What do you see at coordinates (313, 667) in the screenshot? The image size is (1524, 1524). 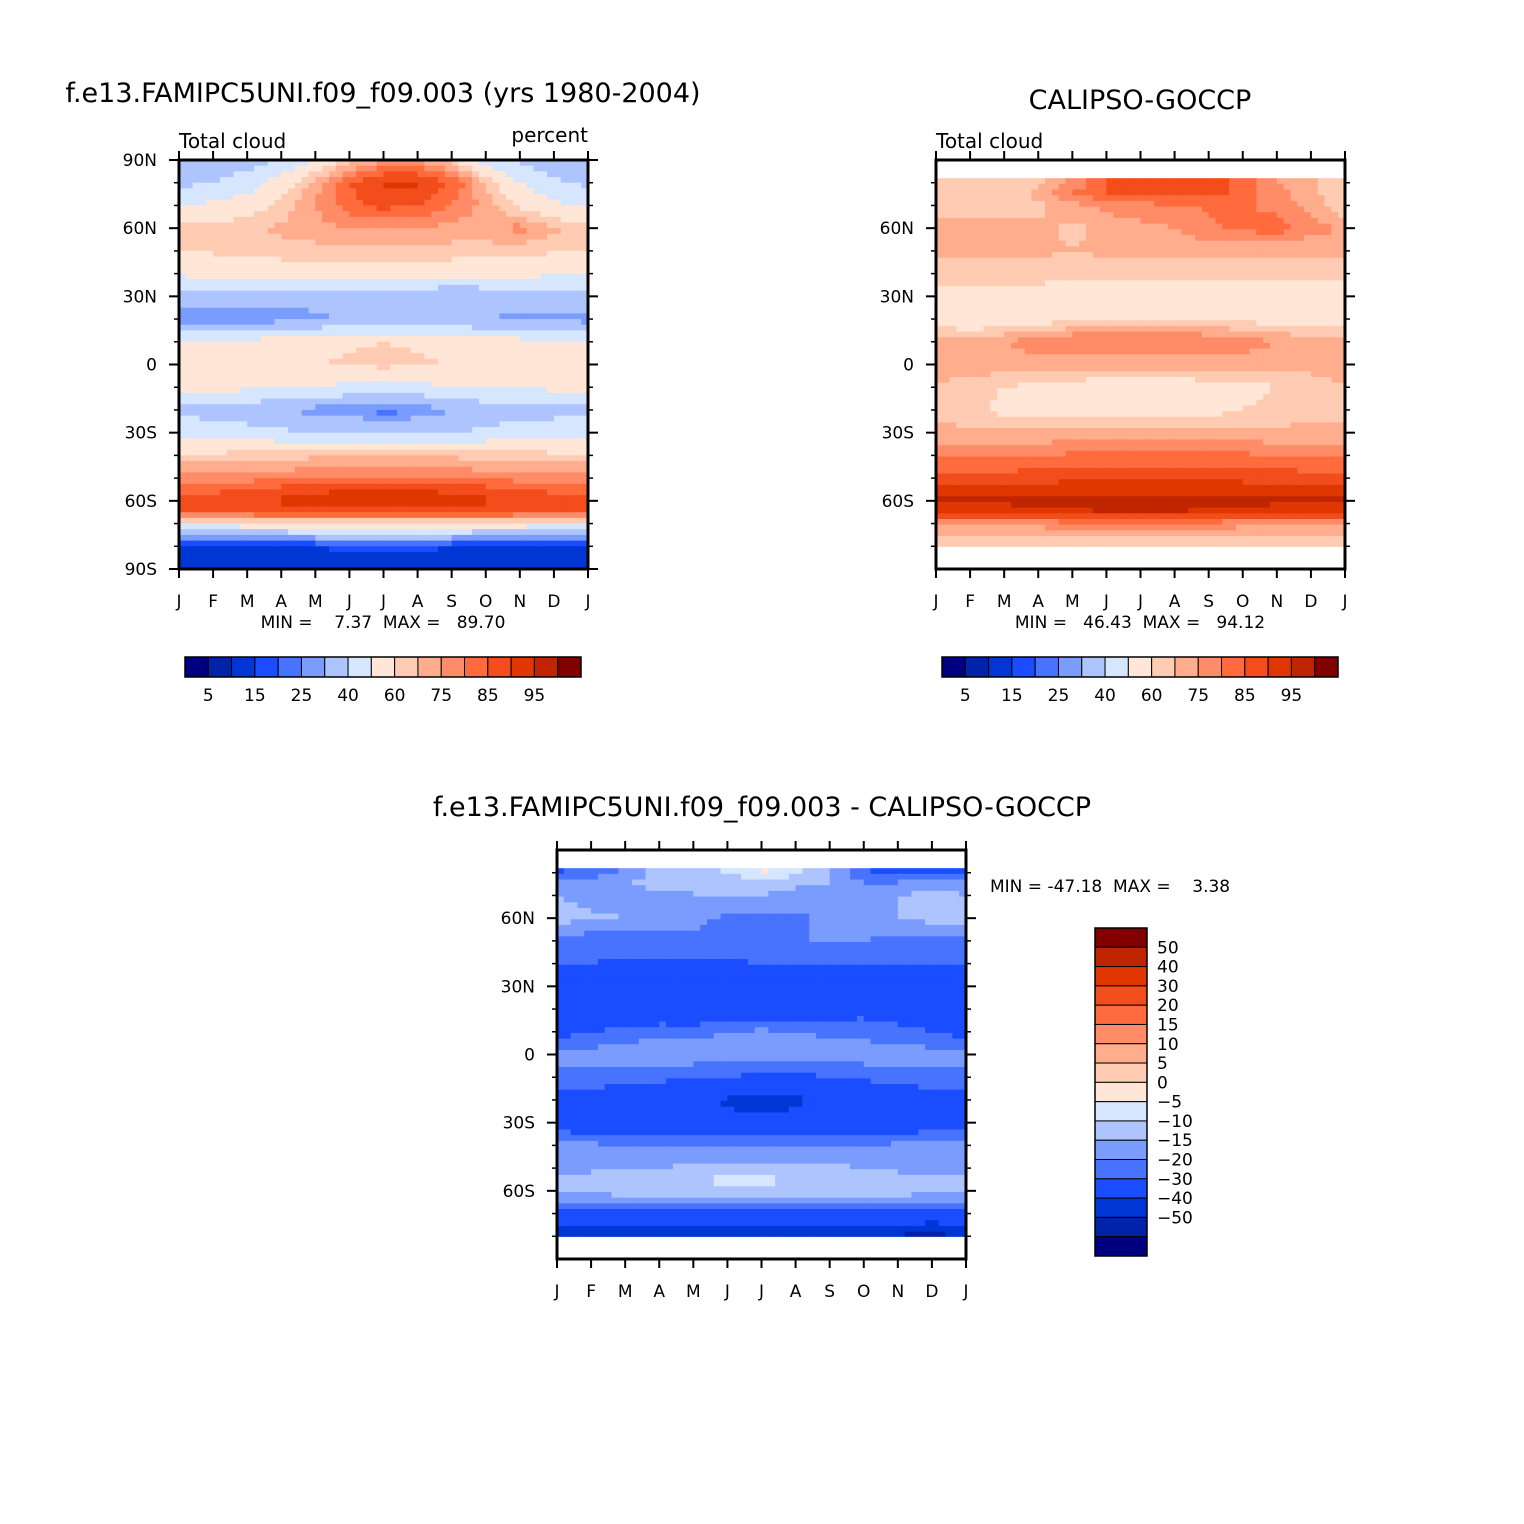 I see `colorbar-box` at bounding box center [313, 667].